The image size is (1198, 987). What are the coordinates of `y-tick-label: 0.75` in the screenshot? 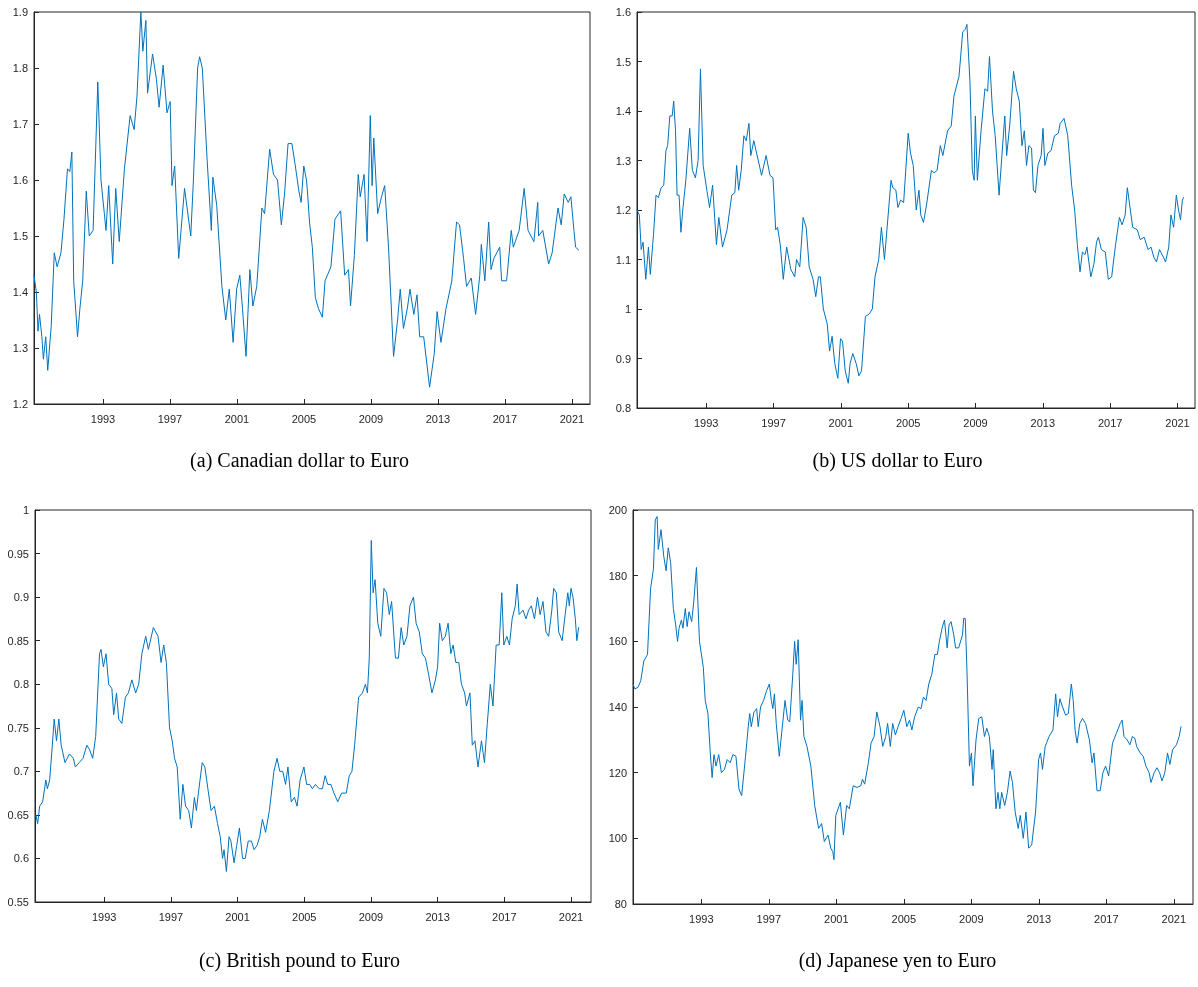 It's located at (18, 727).